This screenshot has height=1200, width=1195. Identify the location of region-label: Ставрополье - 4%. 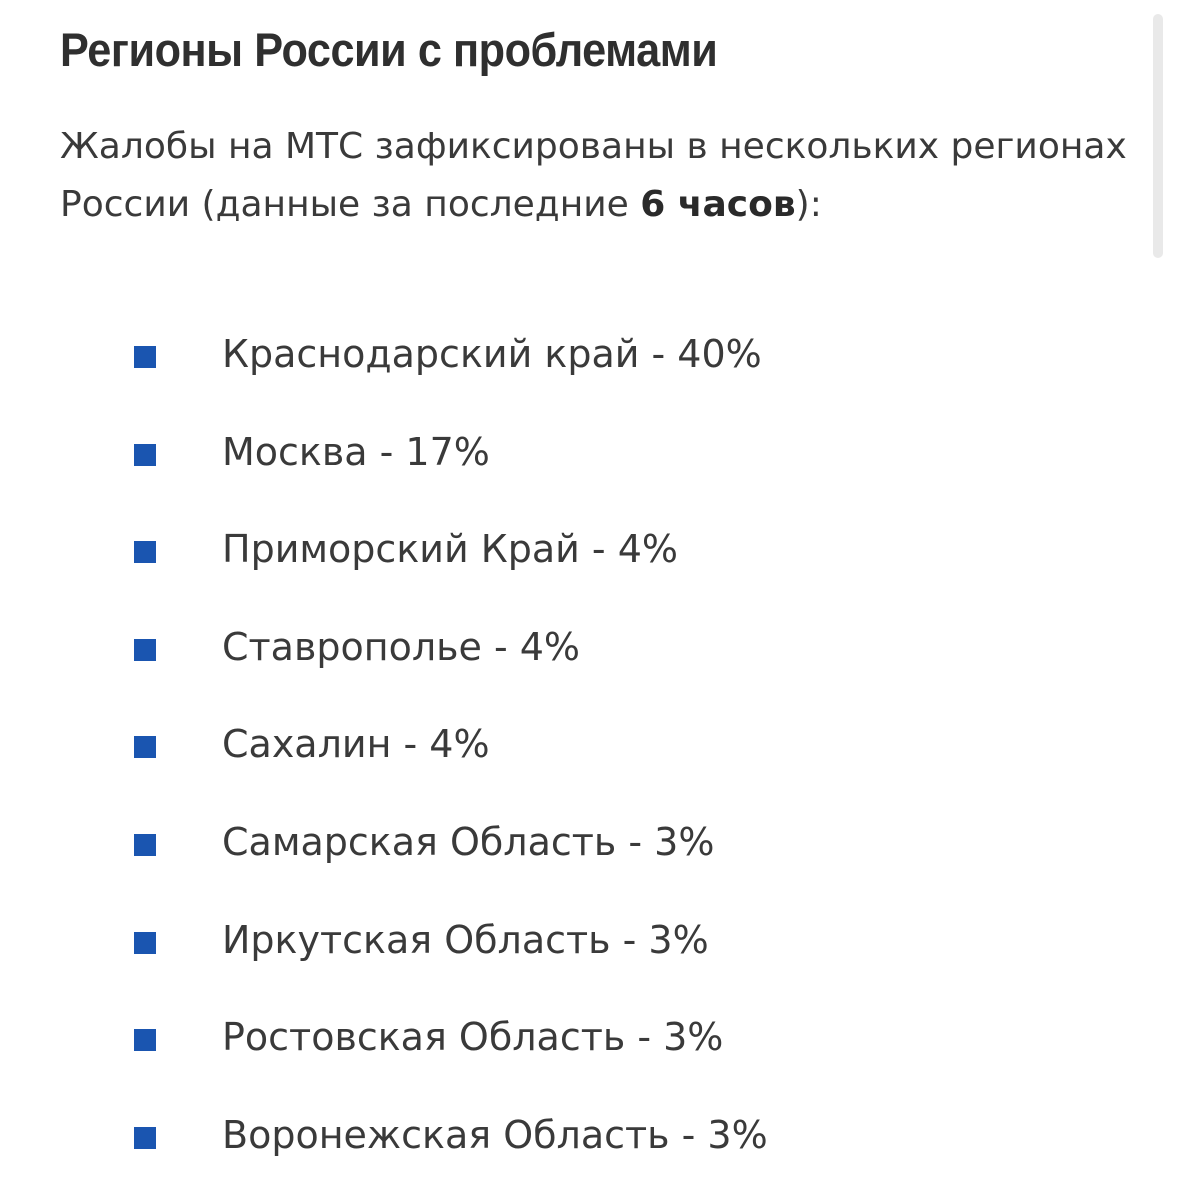
(401, 646).